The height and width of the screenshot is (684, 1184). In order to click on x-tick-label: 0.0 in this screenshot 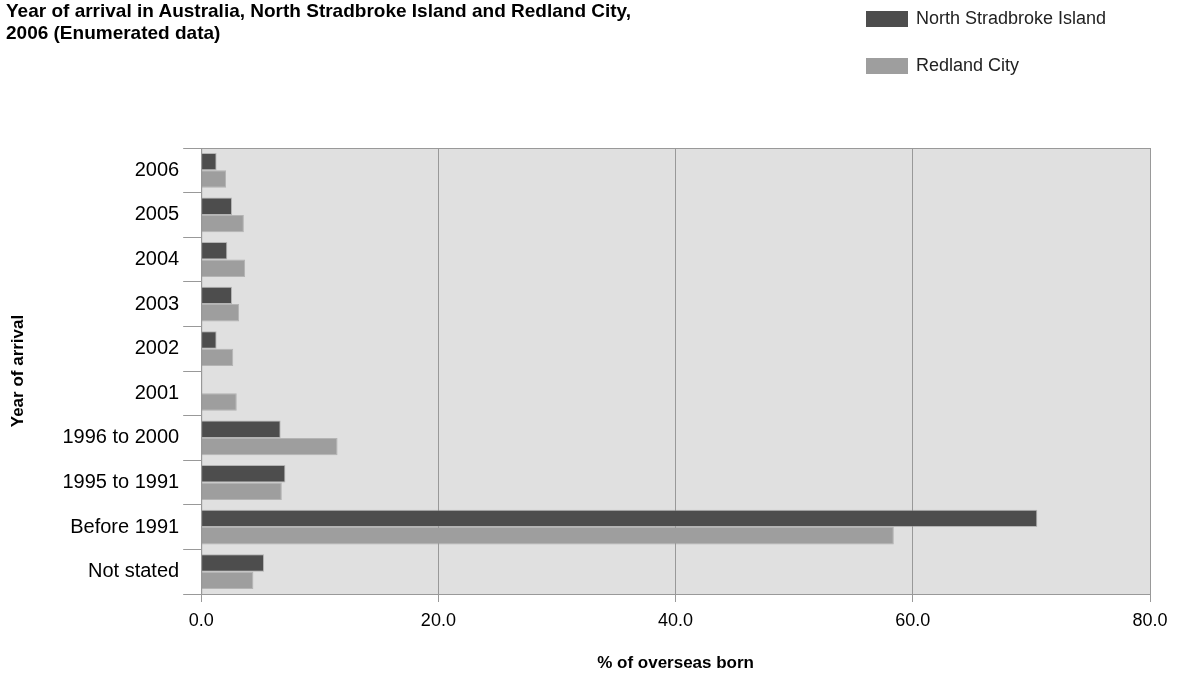, I will do `click(201, 619)`.